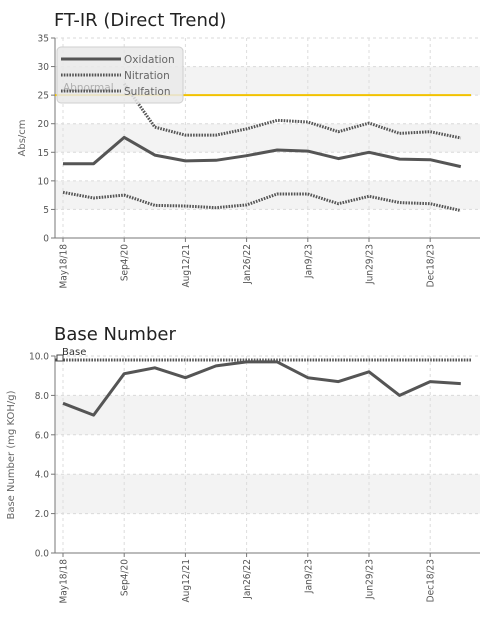  Describe the element at coordinates (292, 111) in the screenshot. I see `series-line-sulfation` at that location.